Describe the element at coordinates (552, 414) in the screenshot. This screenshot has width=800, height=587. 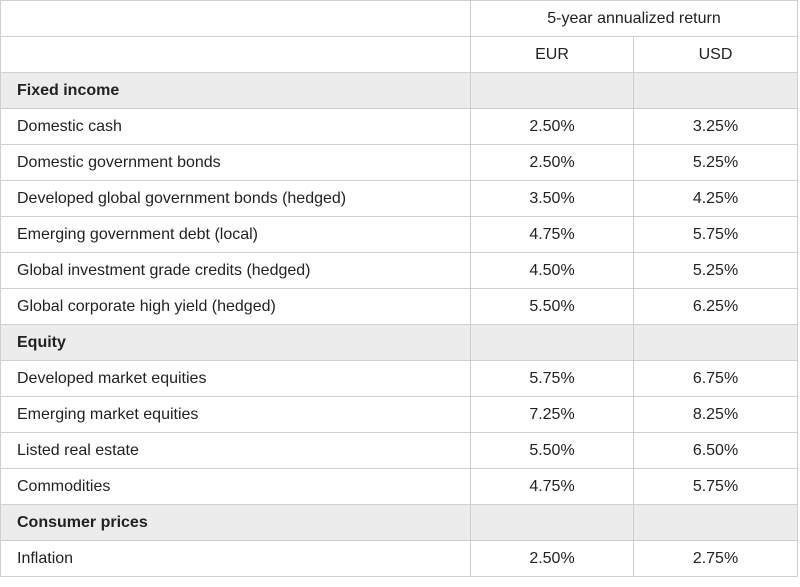
I see `eur-value: 7.25%` at that location.